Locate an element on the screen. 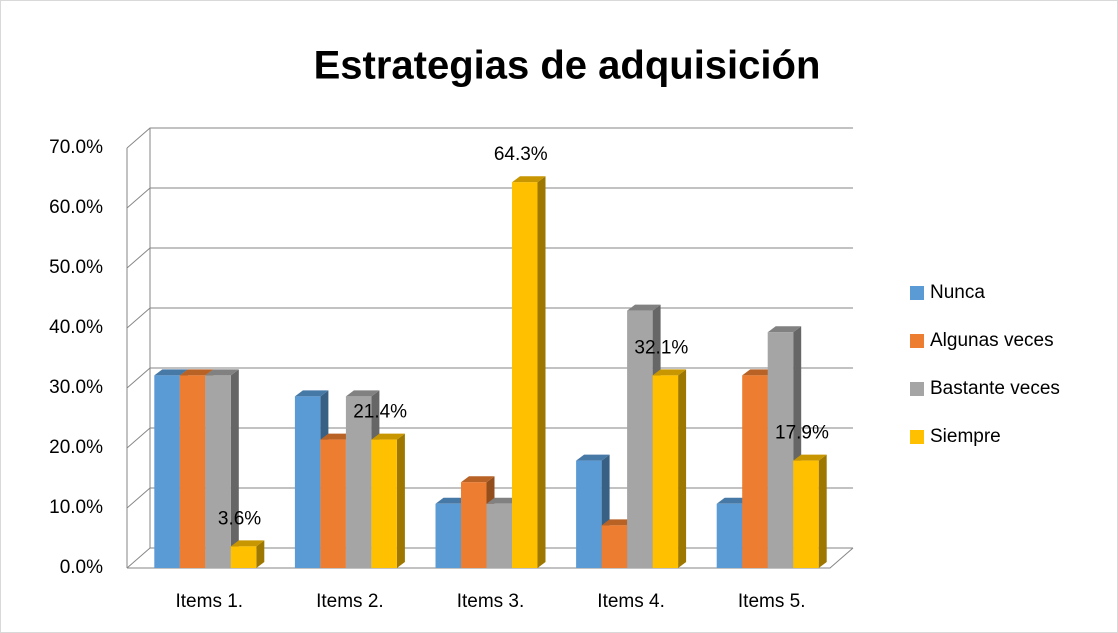 This screenshot has height=633, width=1118. x-tick-label: Items 1. is located at coordinates (210, 601).